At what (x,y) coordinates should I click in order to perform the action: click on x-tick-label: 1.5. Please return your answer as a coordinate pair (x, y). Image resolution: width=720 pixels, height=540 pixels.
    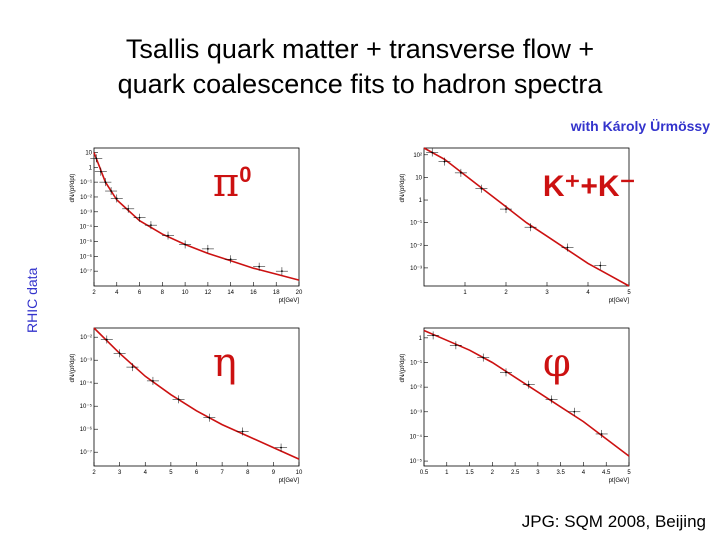
    Looking at the image, I should click on (469, 473).